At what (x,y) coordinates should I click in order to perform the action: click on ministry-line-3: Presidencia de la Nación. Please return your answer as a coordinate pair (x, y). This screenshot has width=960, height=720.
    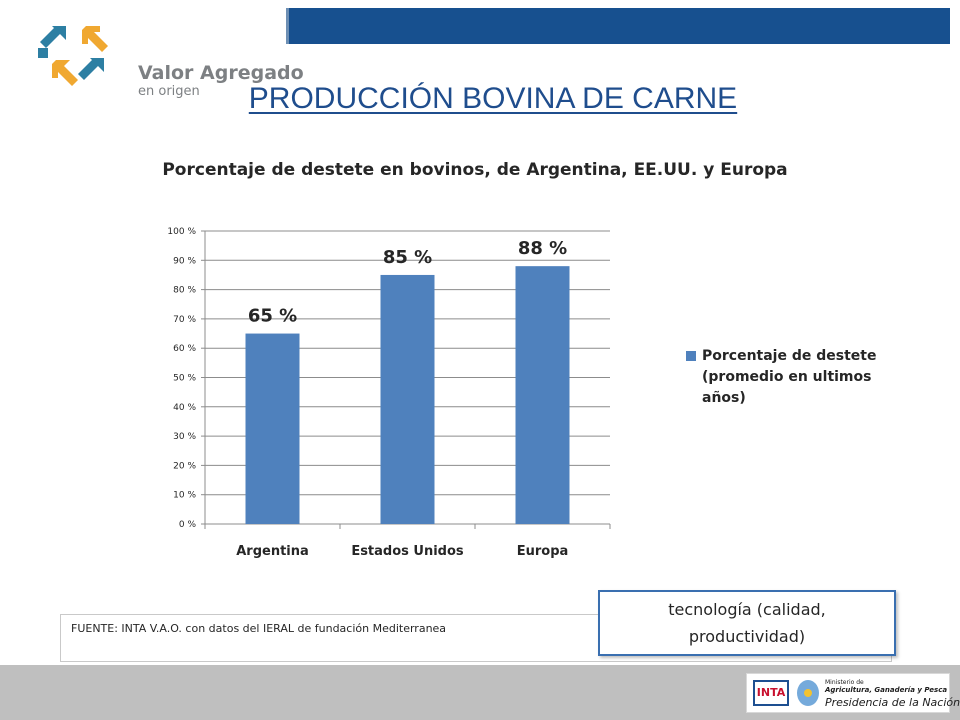
    Looking at the image, I should click on (892, 702).